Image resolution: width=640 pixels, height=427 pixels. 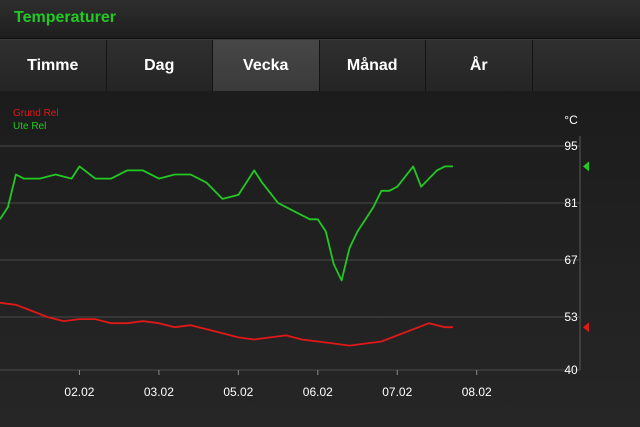 I want to click on period-tabs: Timme Dag Vecka Månad År, so click(x=320, y=65).